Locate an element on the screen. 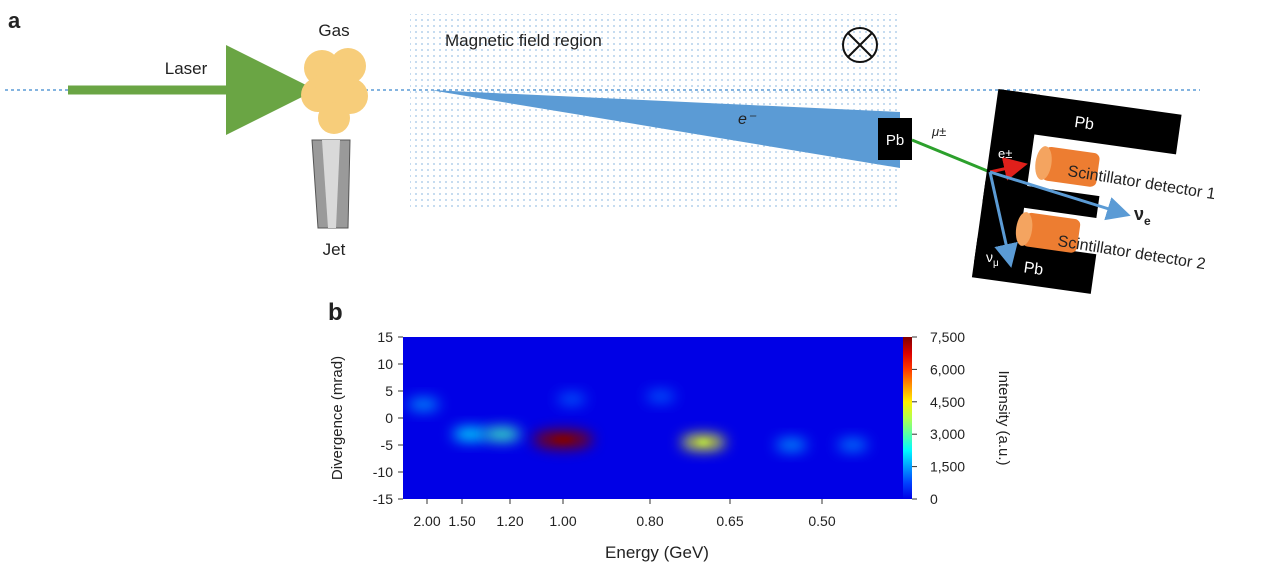 This screenshot has height=571, width=1268. nu-mu-label: νμ is located at coordinates (992, 259).